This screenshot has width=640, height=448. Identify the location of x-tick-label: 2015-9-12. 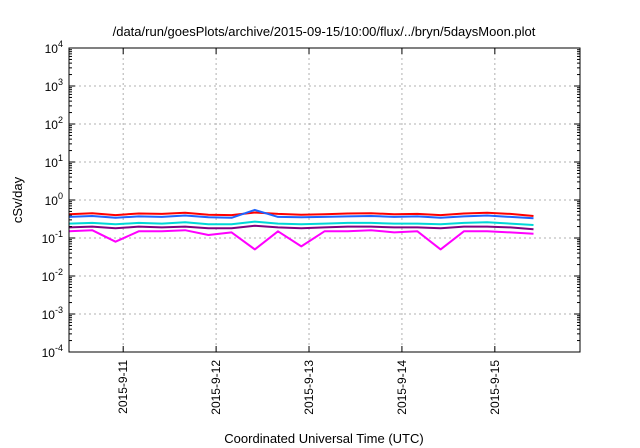
(216, 387).